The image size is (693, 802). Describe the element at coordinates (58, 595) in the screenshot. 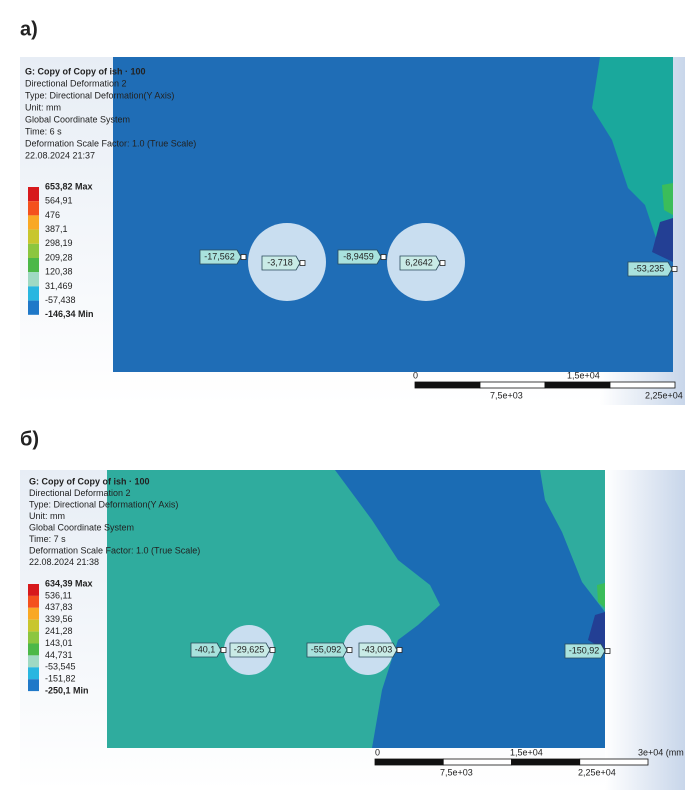

I see `legend-label: 536,11` at that location.